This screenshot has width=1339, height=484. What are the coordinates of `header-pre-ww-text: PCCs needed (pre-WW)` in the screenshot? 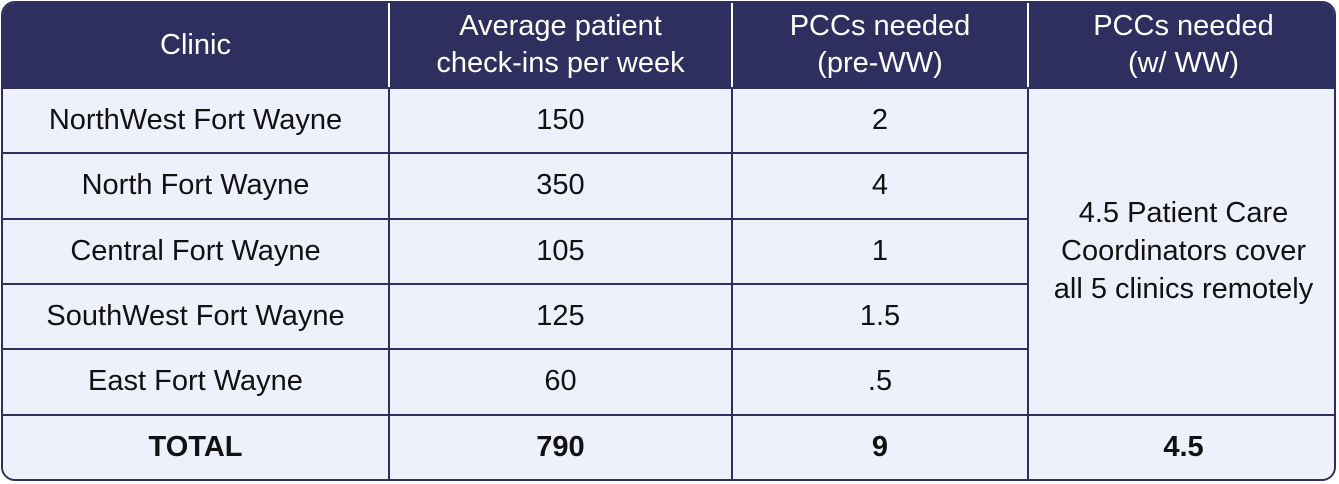 It's located at (880, 44).